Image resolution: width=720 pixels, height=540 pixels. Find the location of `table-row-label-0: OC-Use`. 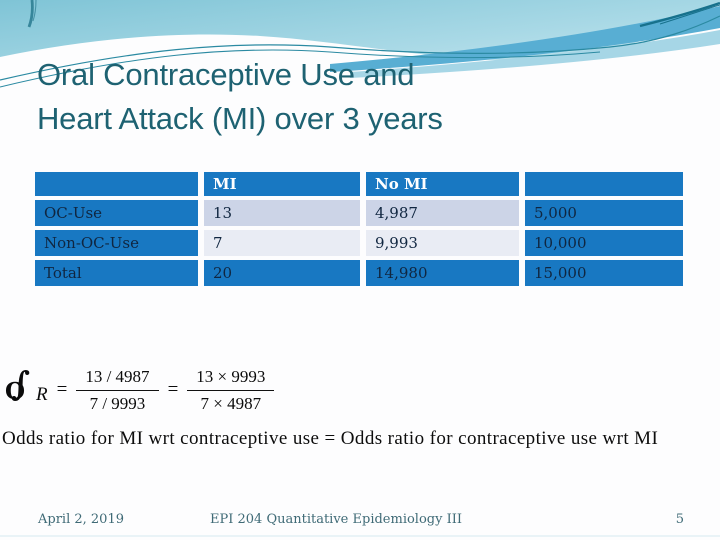

table-row-label-0: OC-Use is located at coordinates (116, 213).